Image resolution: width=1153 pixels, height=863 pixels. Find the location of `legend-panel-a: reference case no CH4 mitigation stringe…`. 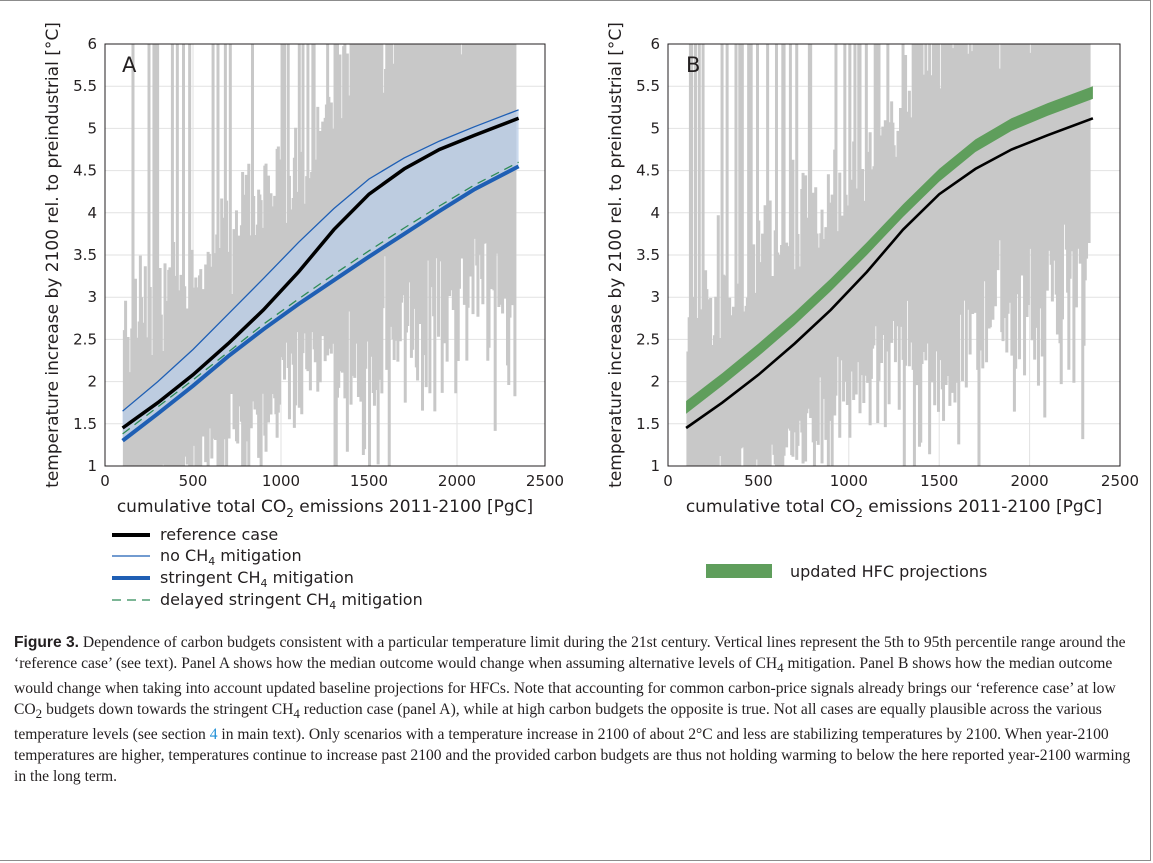

legend-panel-a: reference case no CH4 mitigation stringe… is located at coordinates (267, 568).